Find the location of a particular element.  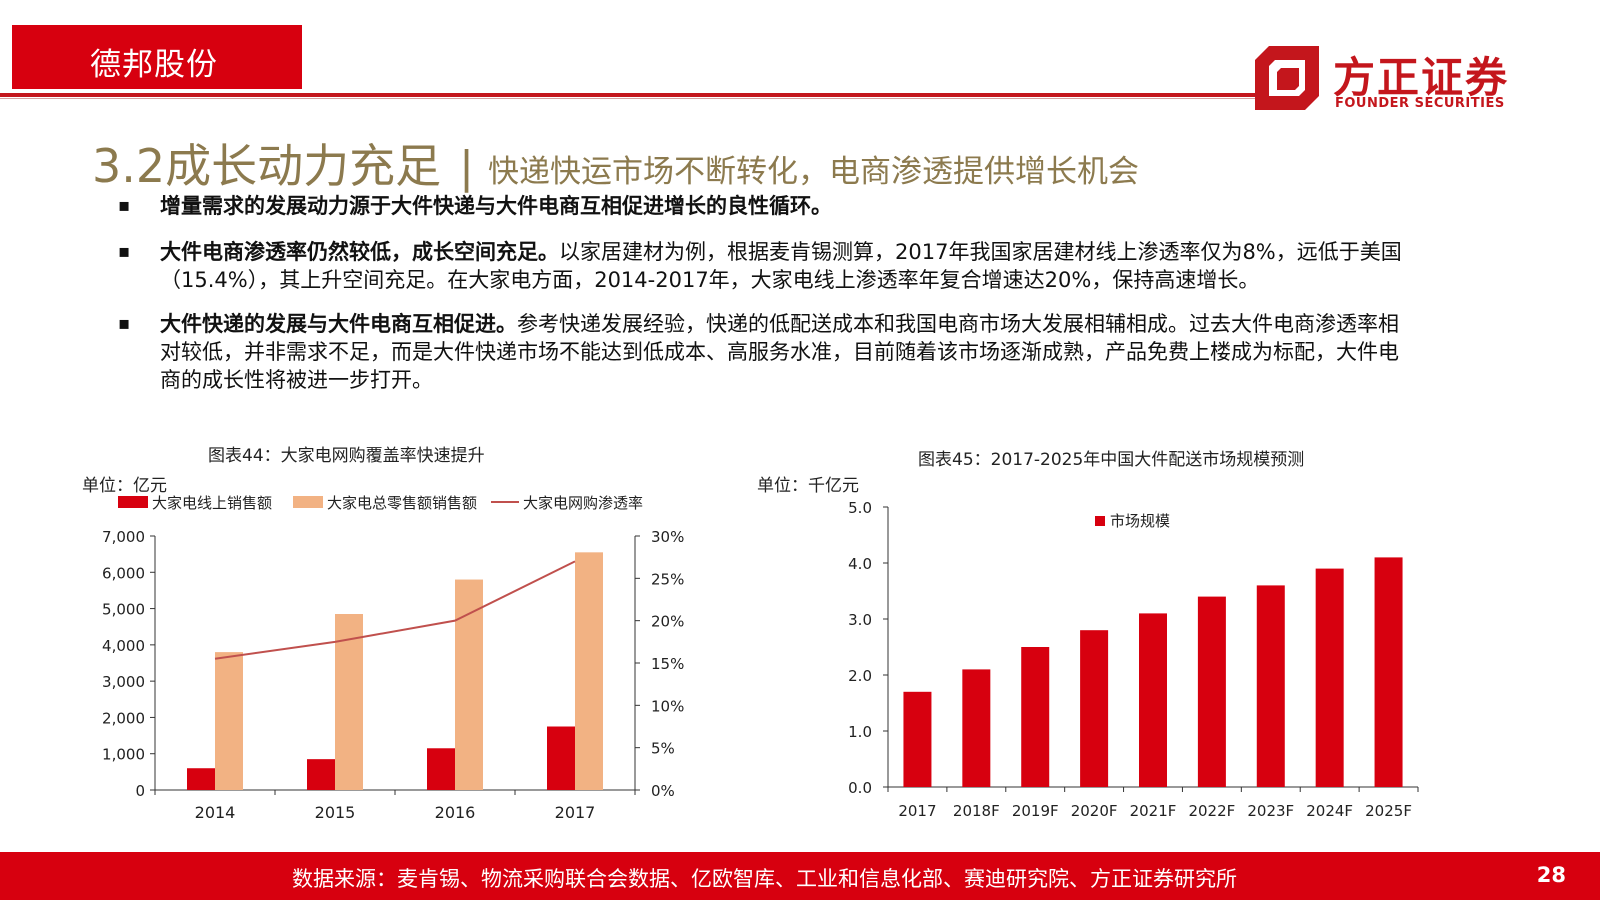

y-tick-label: 7,000 is located at coordinates (123, 537).